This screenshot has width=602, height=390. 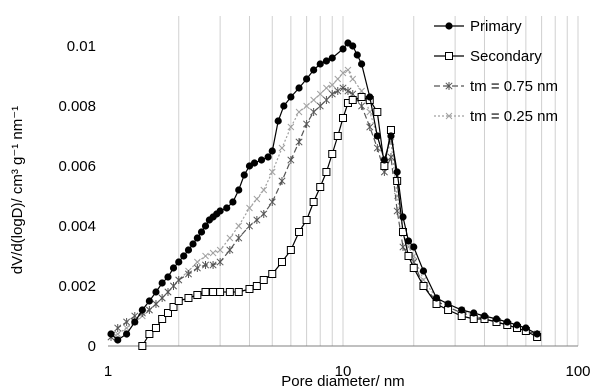 I want to click on y-tick-label: 0, so click(x=92, y=346).